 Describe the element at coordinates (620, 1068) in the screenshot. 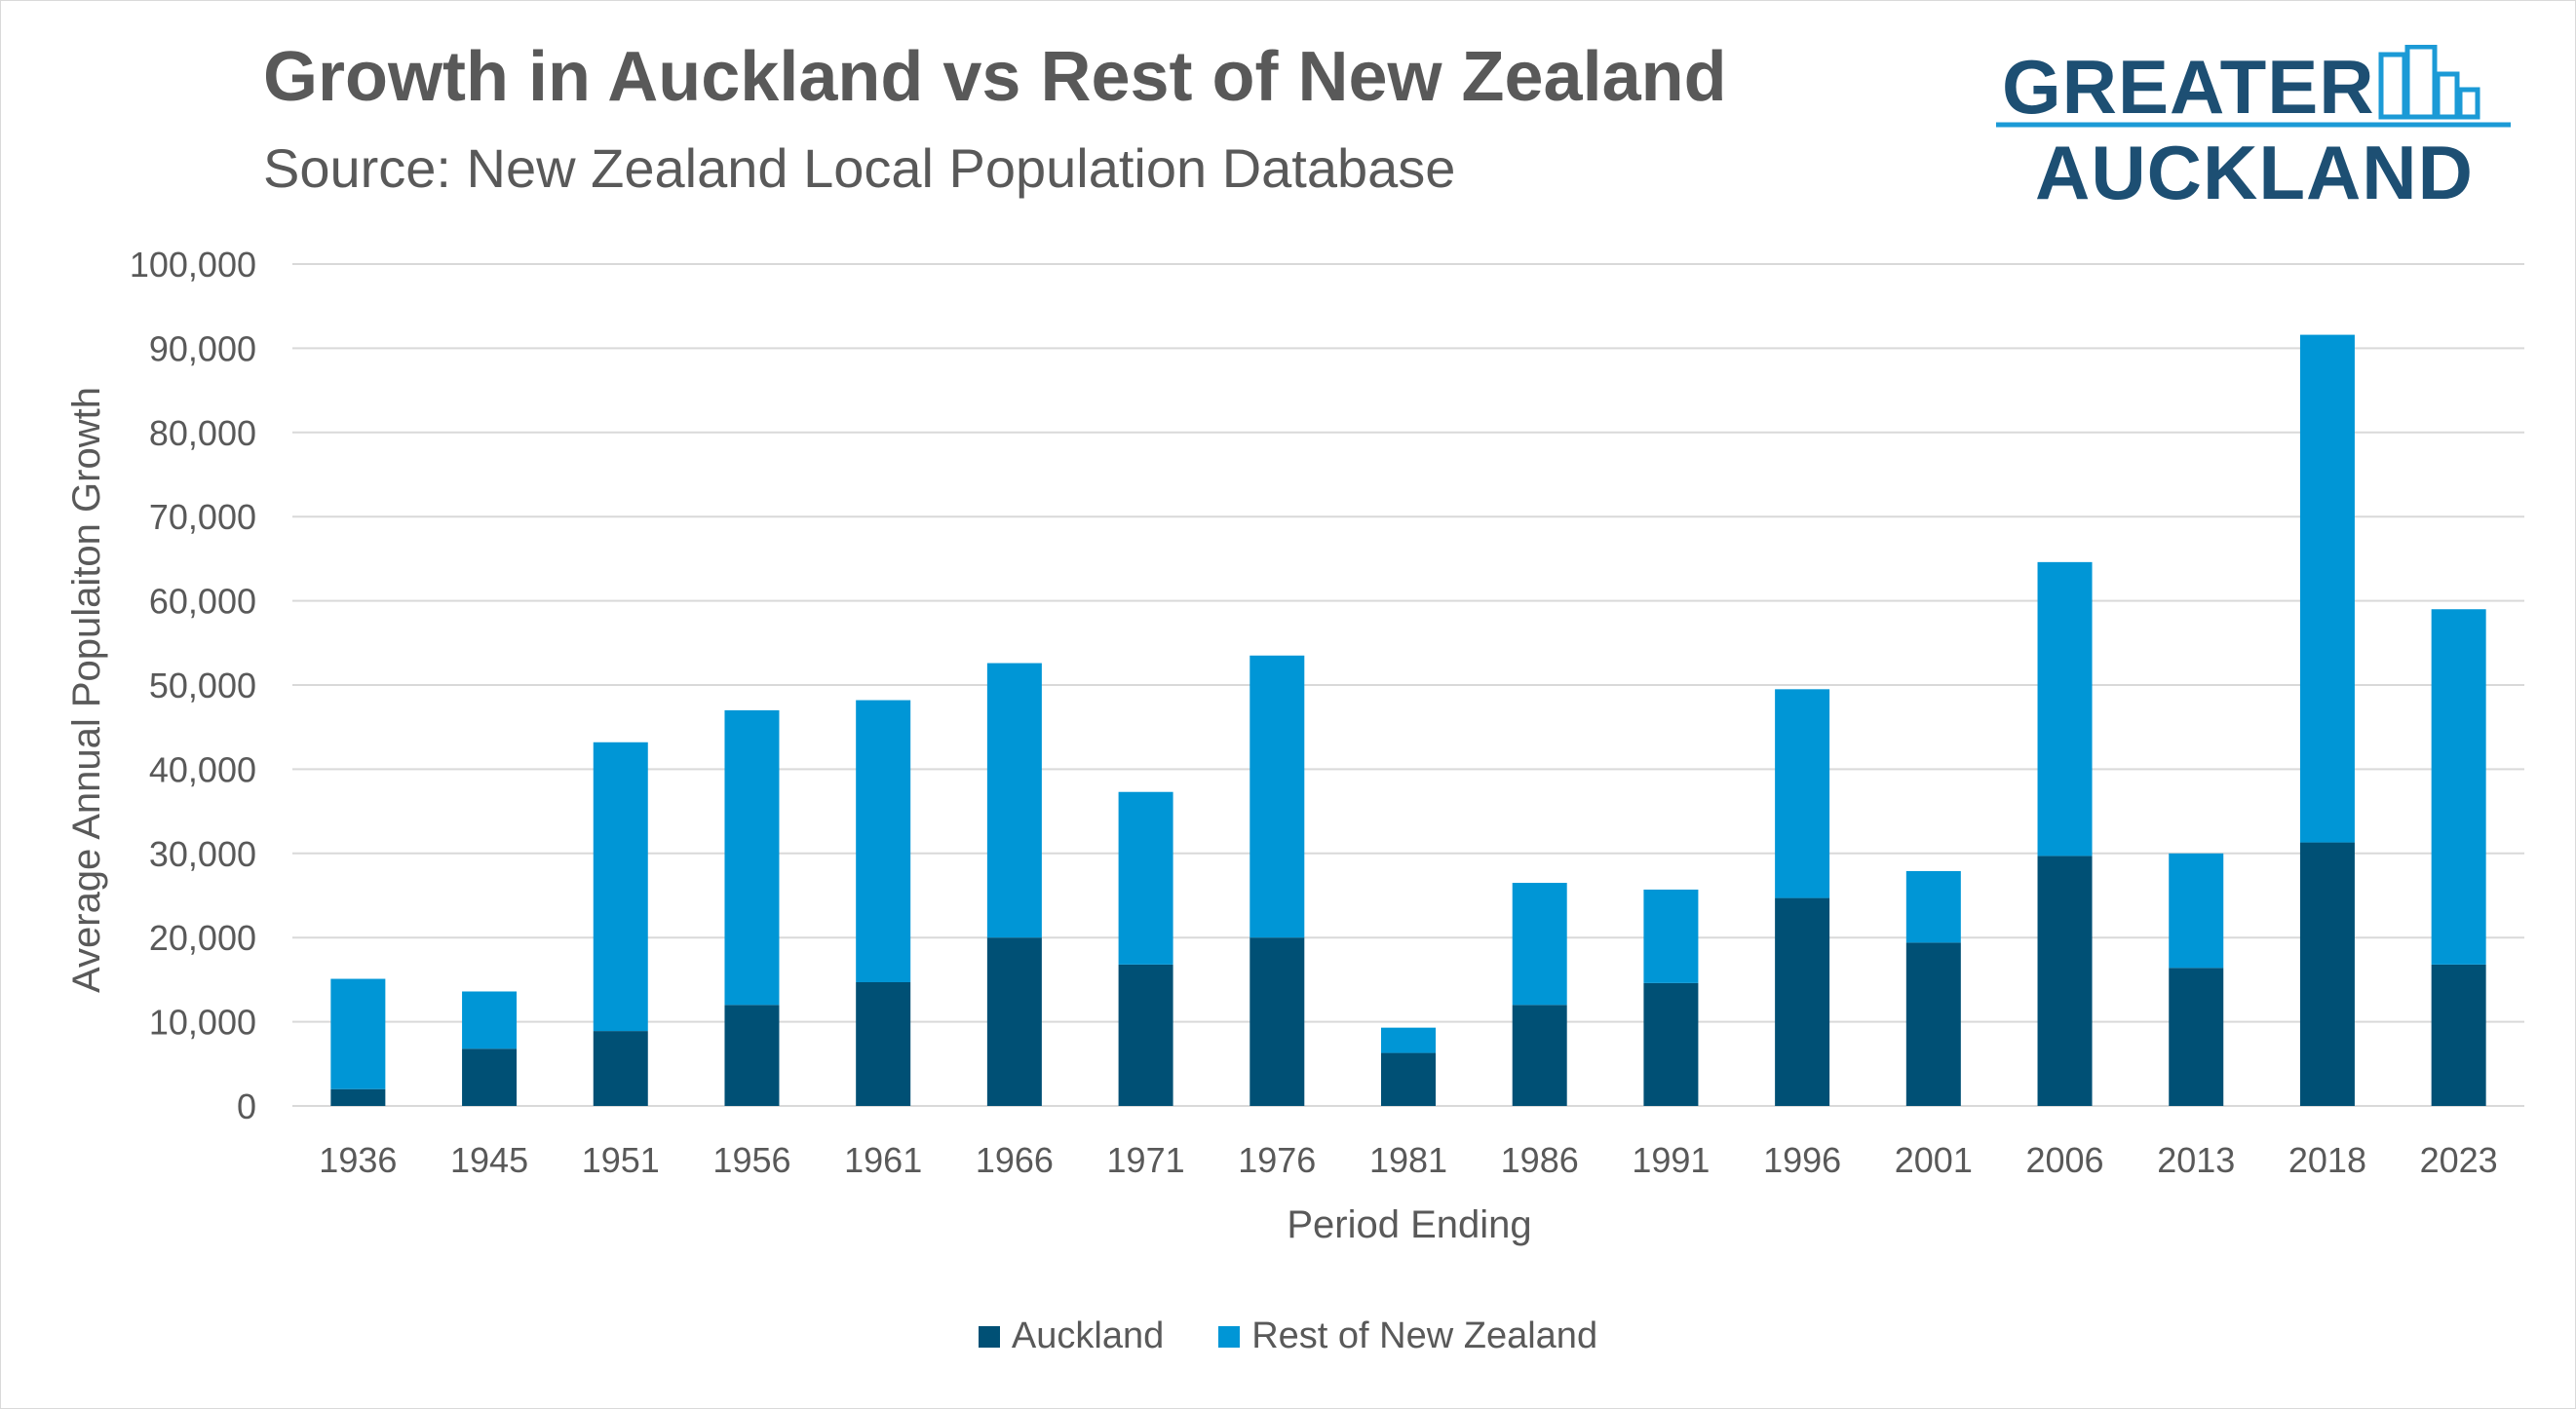

I see `bar-auckland-1951` at that location.